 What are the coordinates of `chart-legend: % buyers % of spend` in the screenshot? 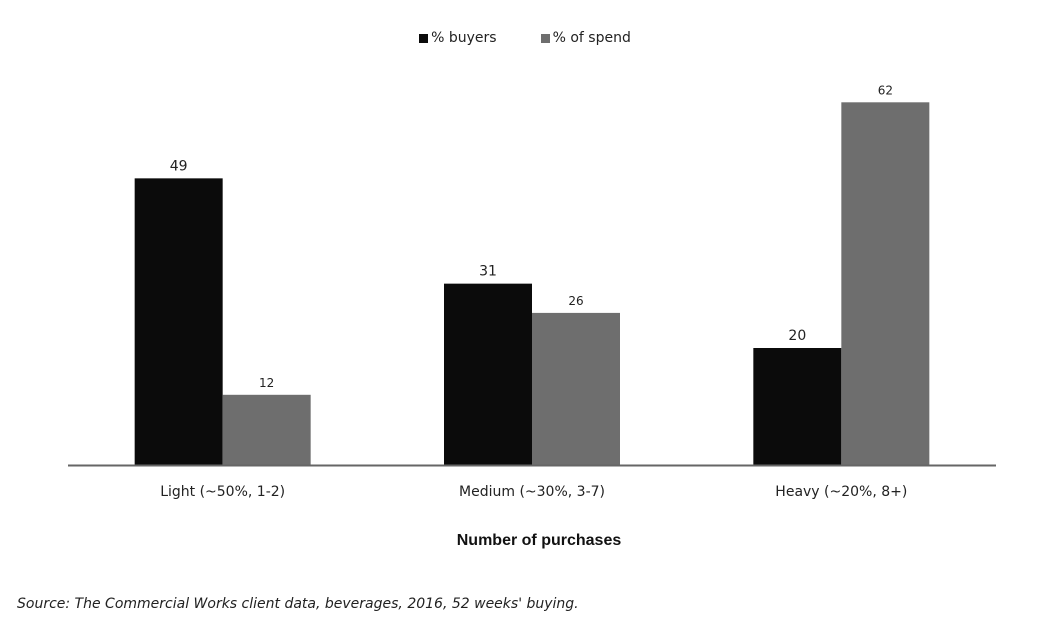 It's located at (525, 38).